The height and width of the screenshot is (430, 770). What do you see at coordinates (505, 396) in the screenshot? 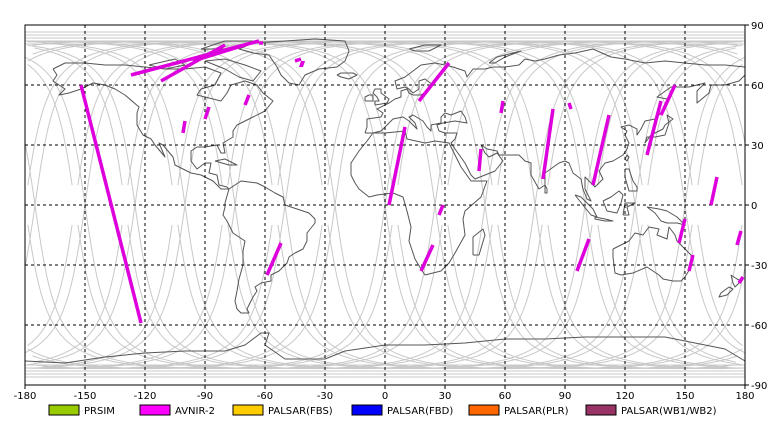
I see `x-tick-label: 60` at bounding box center [505, 396].